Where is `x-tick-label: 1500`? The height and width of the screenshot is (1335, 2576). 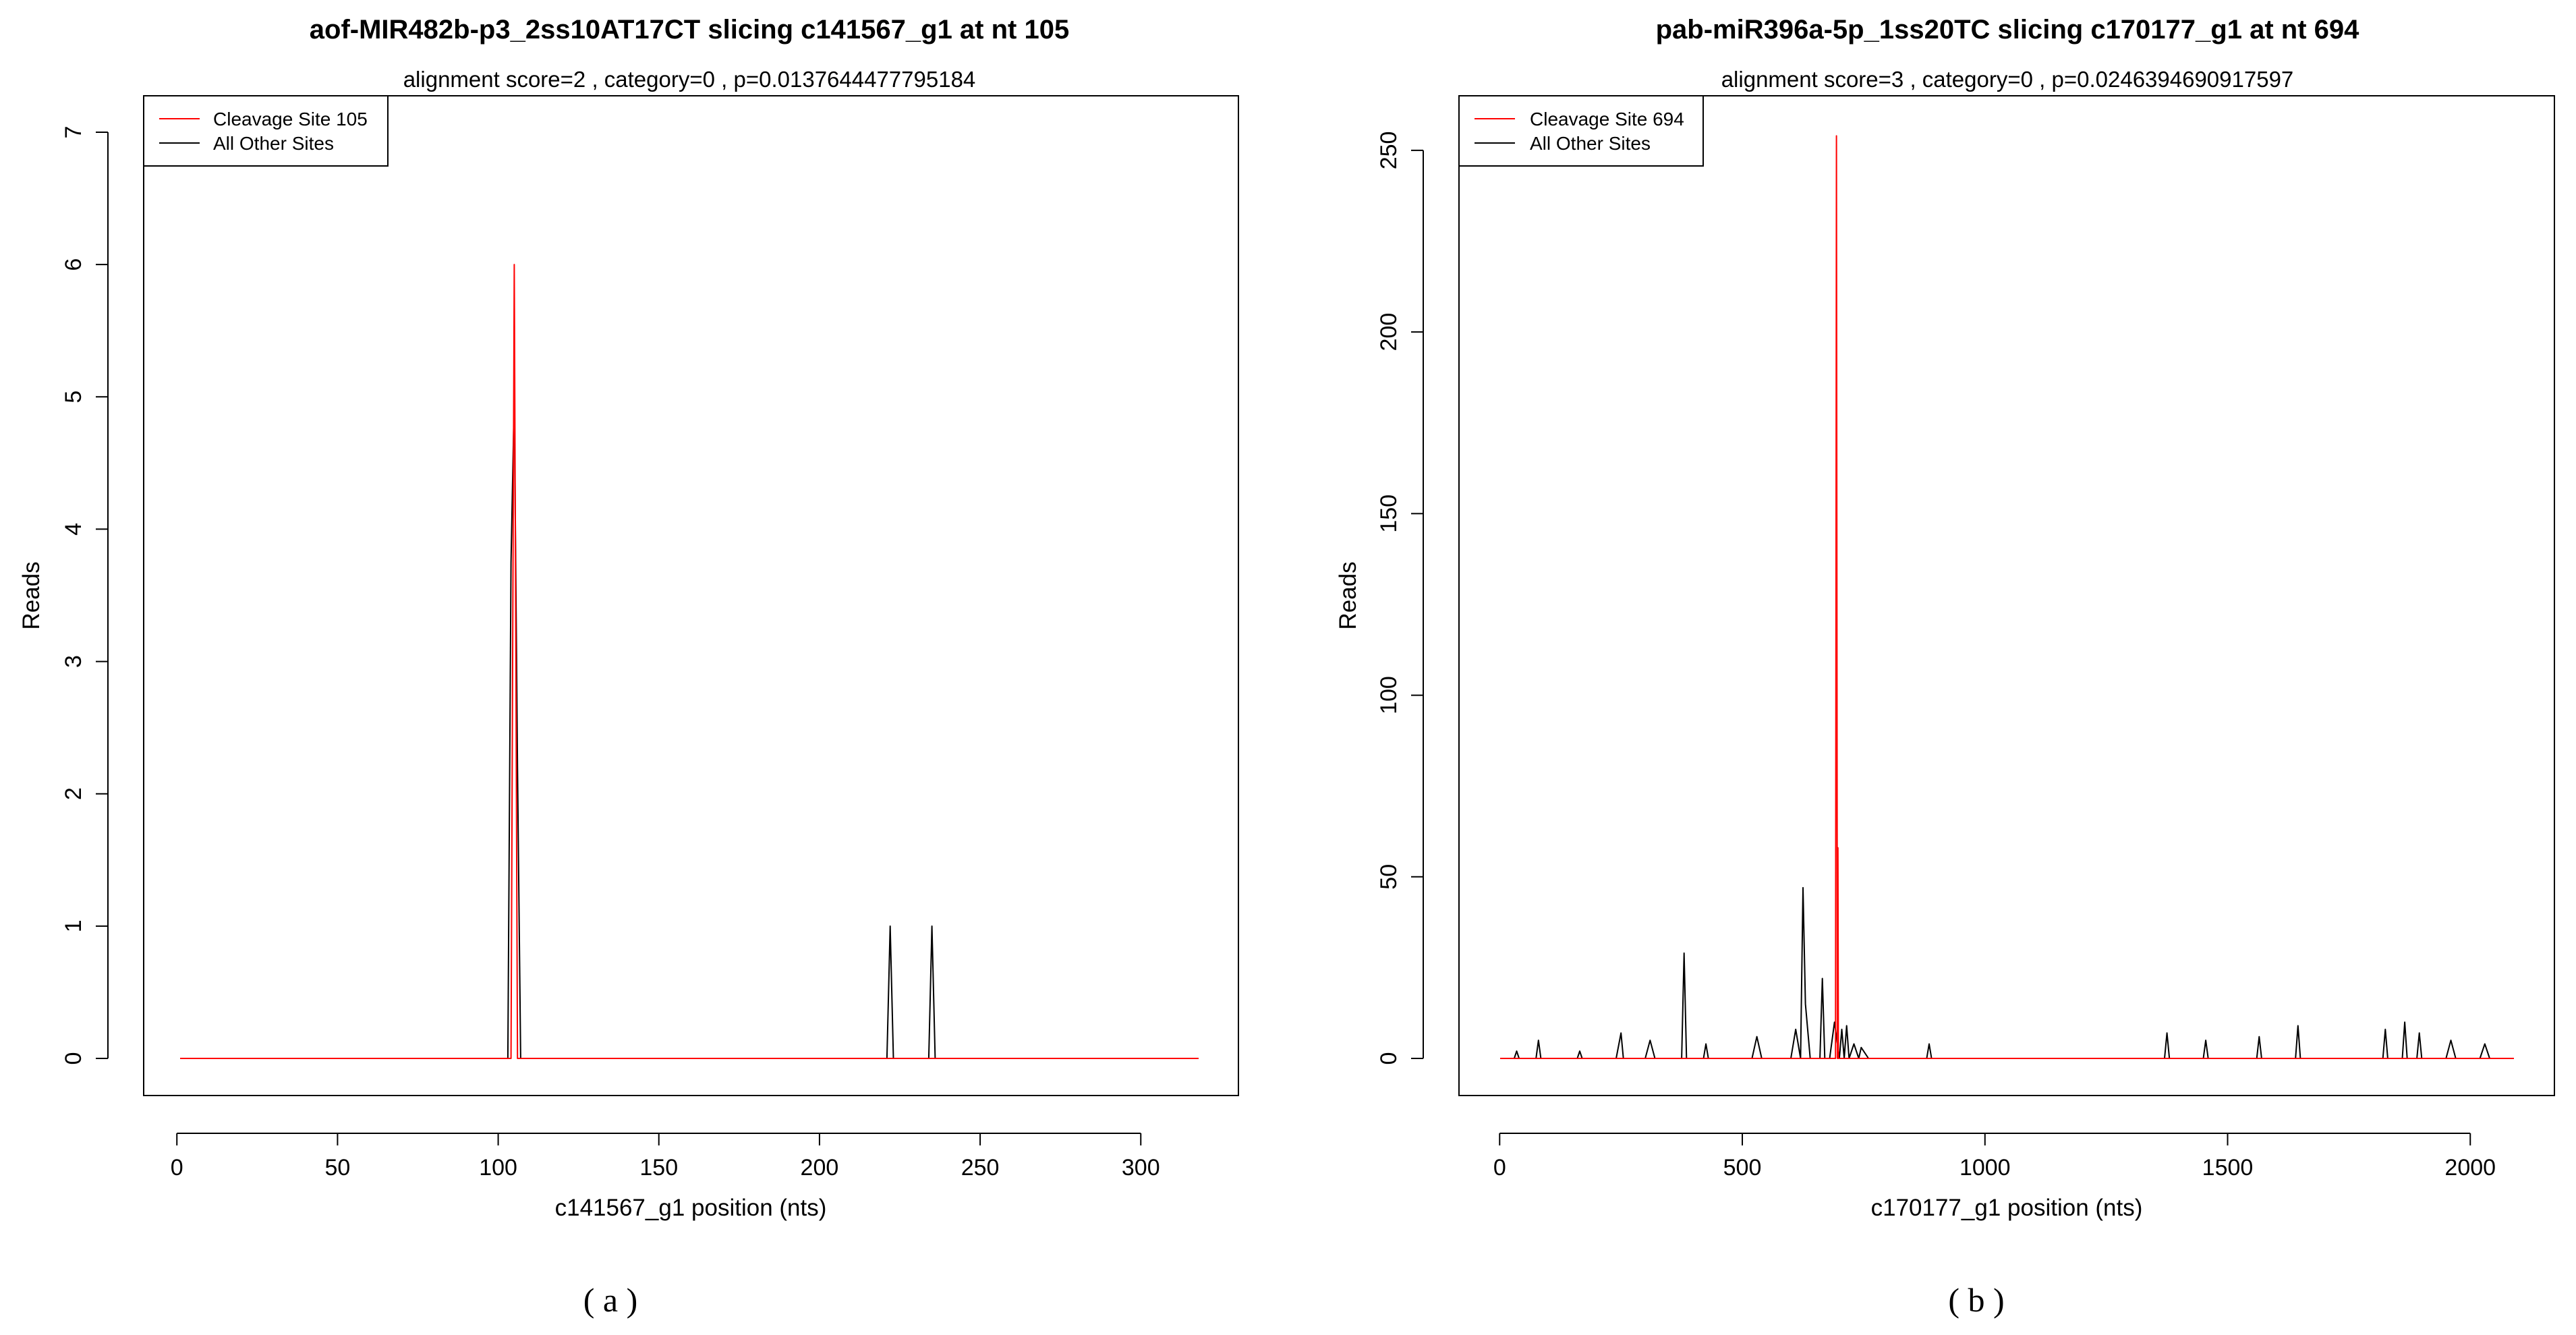
x-tick-label: 1500 is located at coordinates (2228, 1168).